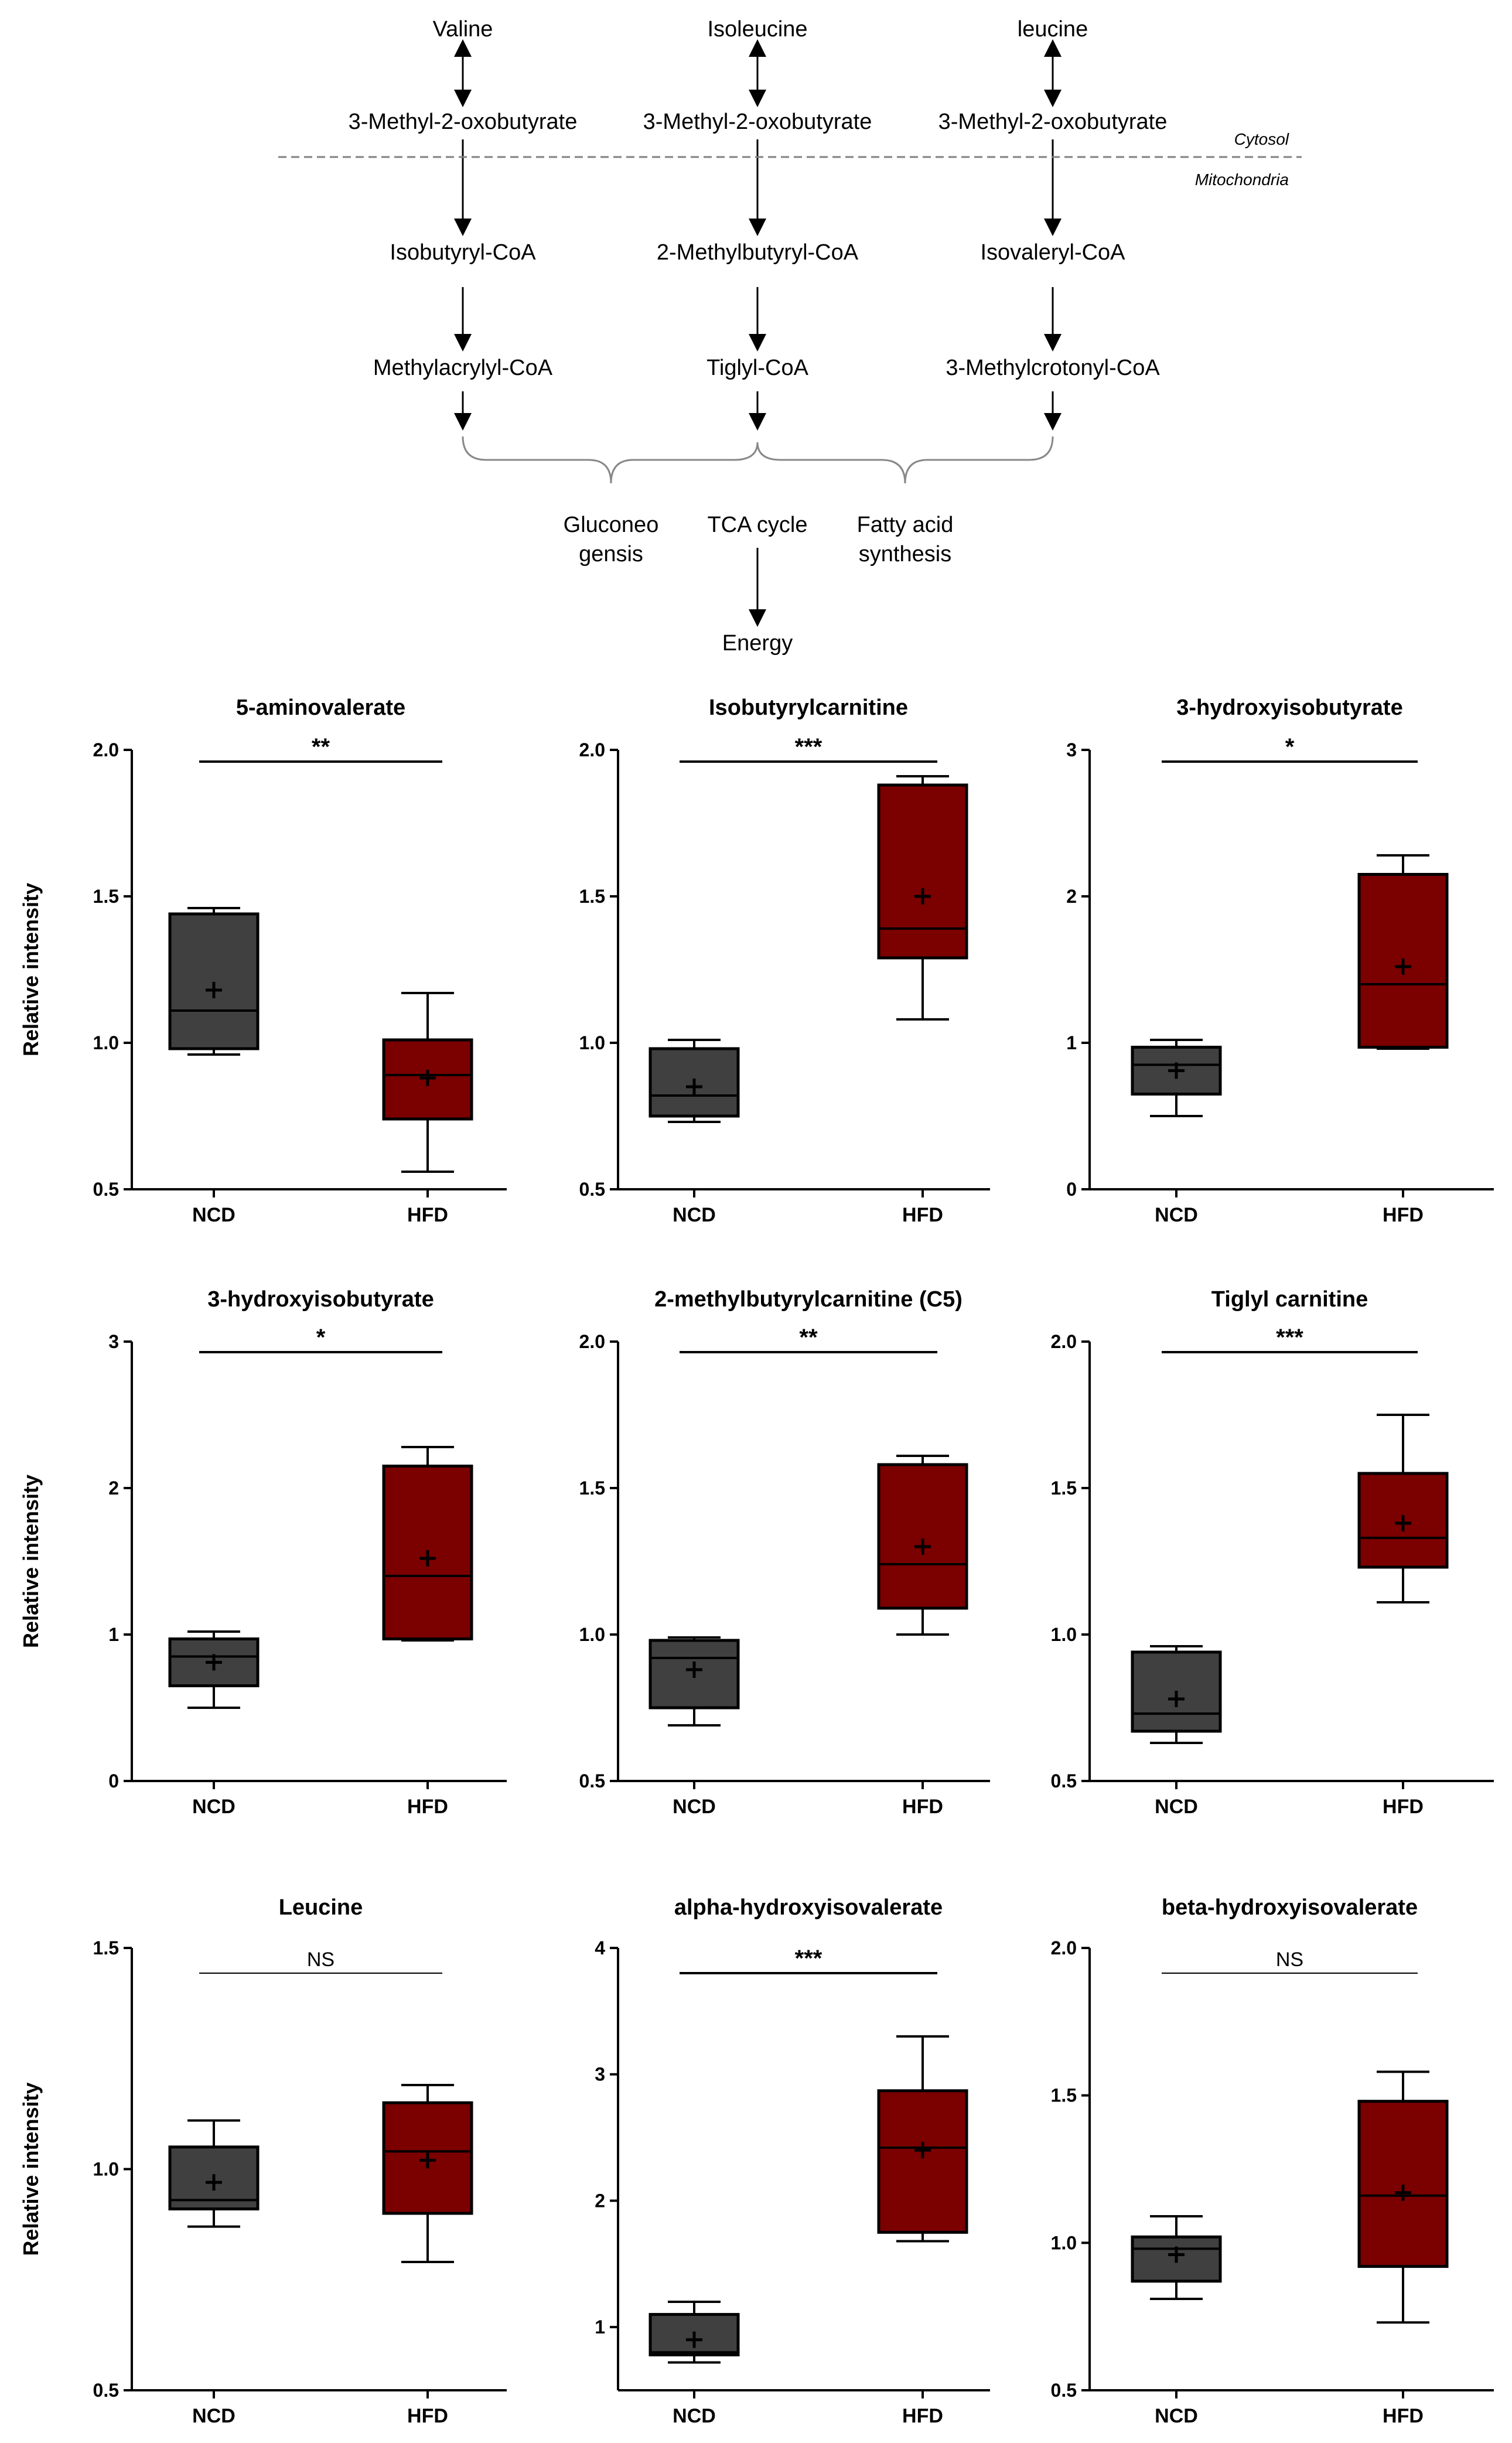 This screenshot has width=1512, height=2443. Describe the element at coordinates (320, 707) in the screenshot. I see `chart-title: 5-aminovalerate` at that location.